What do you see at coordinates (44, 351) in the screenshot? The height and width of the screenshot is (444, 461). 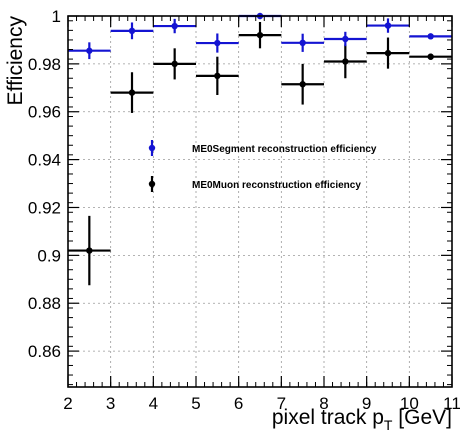 I see `y-tick-label: 0.86` at bounding box center [44, 351].